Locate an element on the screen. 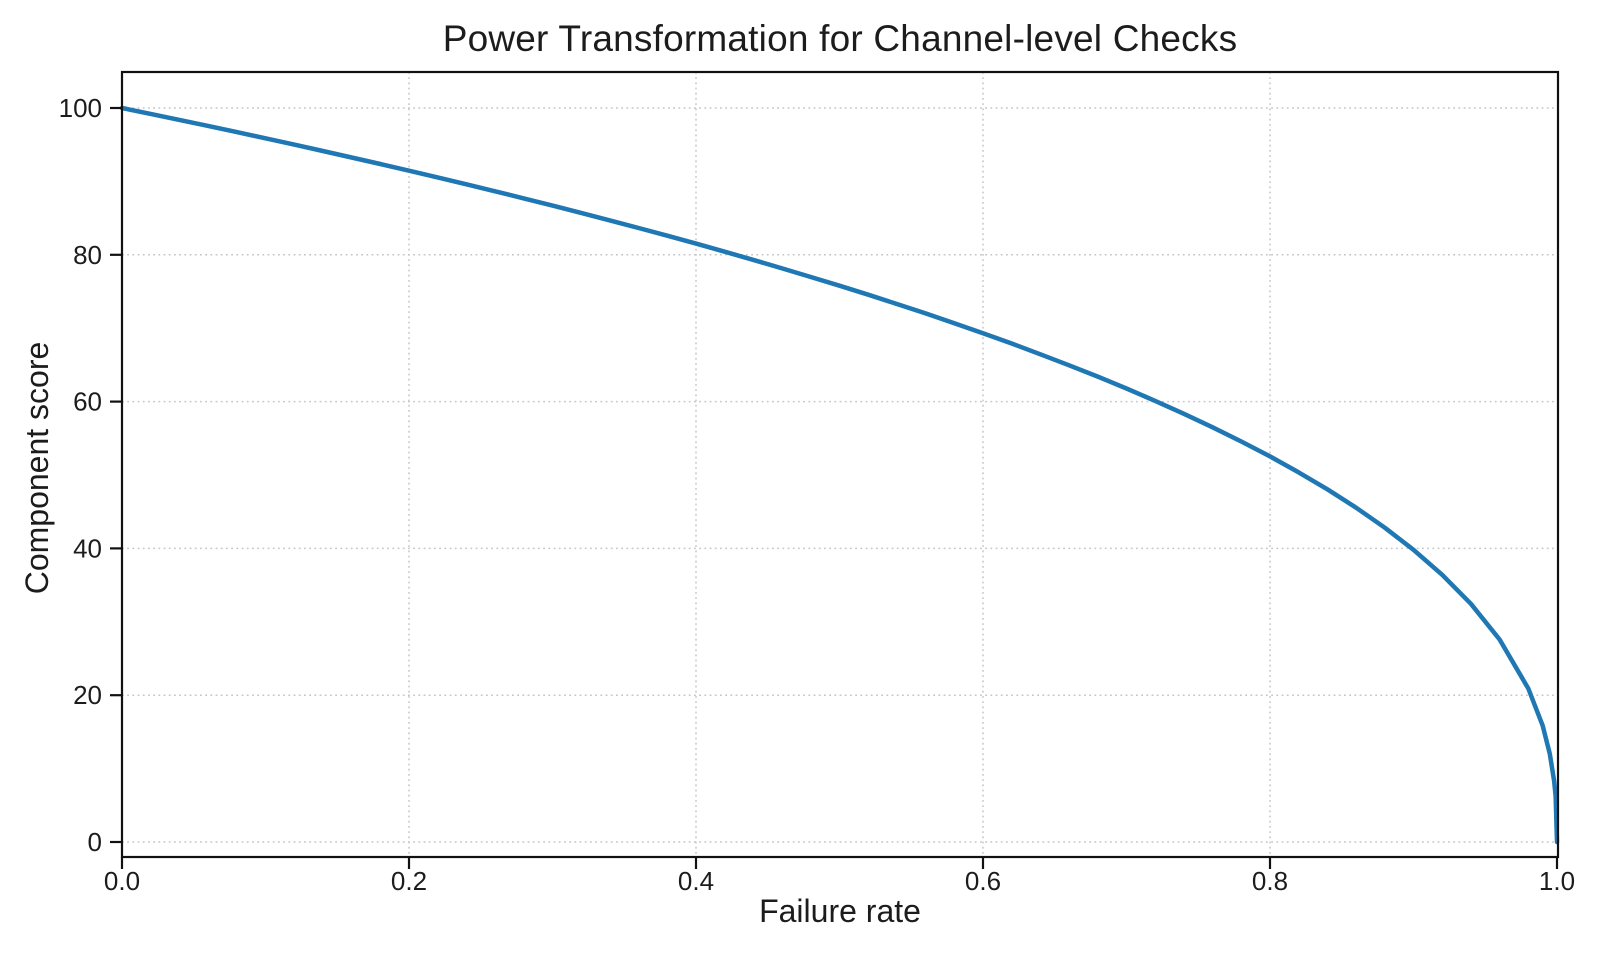  x-tick-label: 0.0 is located at coordinates (122, 881).